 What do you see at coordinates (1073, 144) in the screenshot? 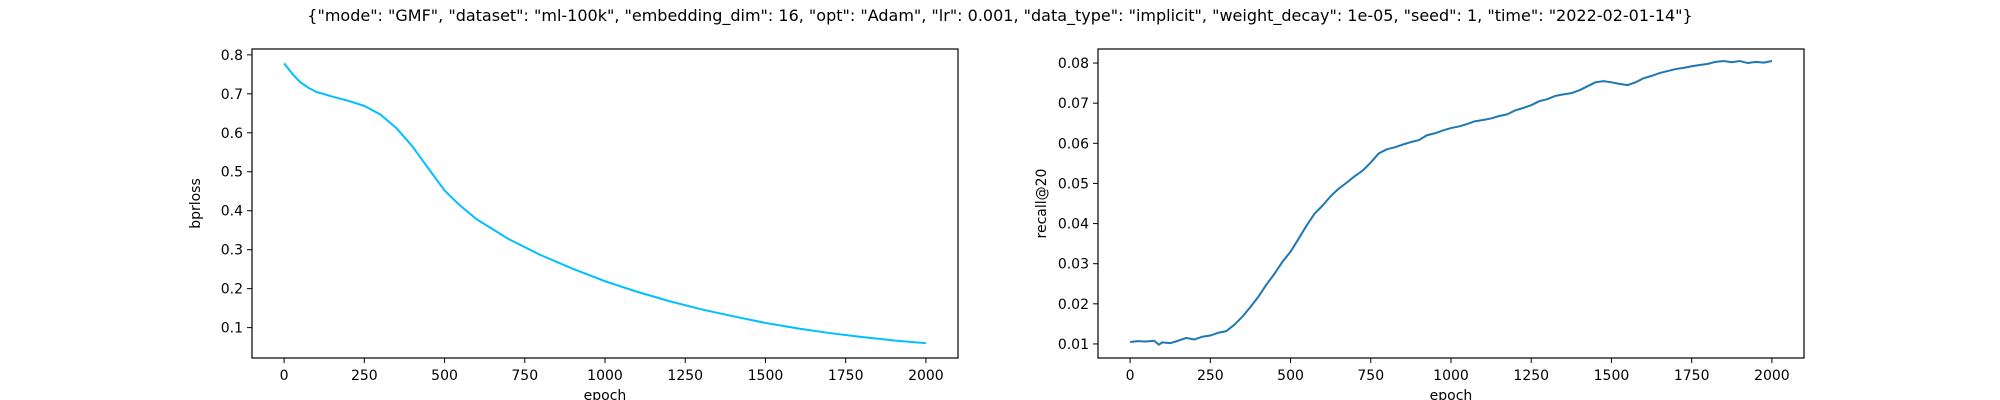
I see `y-tick-label: 0.06` at bounding box center [1073, 144].